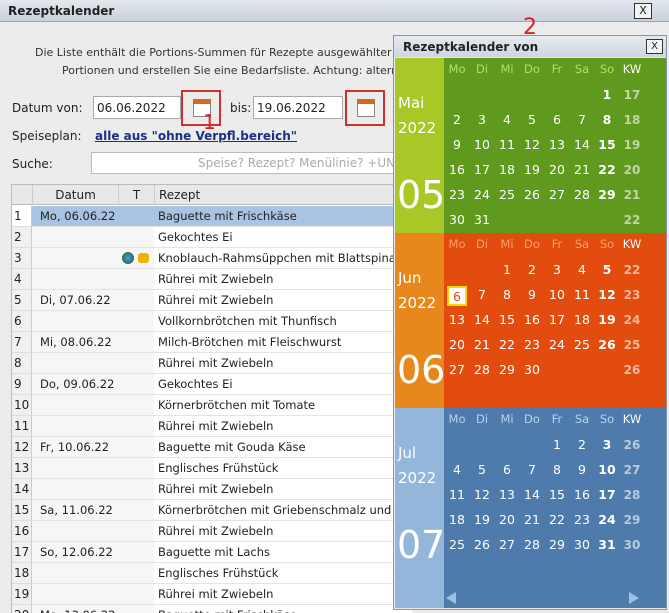  I want to click on day: 4, so click(457, 469).